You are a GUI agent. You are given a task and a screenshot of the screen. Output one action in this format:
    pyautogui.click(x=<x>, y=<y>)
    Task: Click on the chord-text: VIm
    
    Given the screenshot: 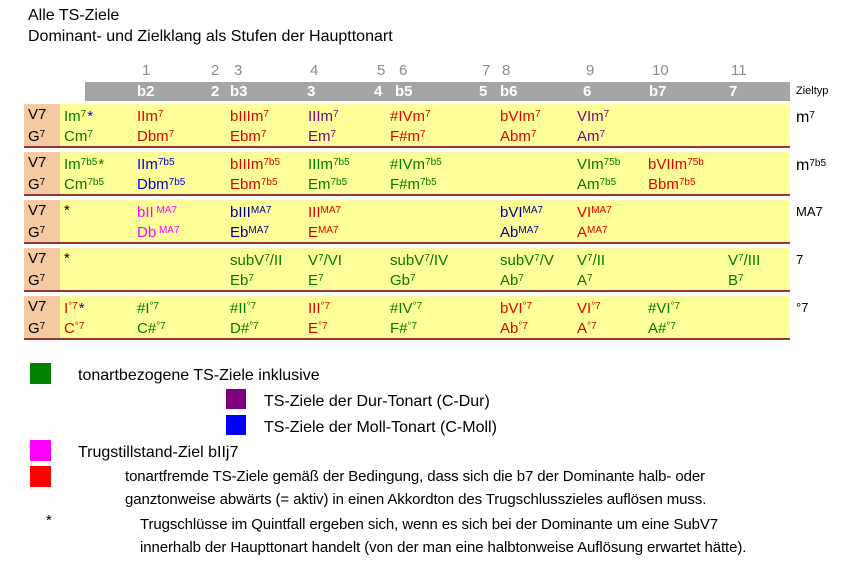 What is the action you would take?
    pyautogui.click(x=590, y=164)
    